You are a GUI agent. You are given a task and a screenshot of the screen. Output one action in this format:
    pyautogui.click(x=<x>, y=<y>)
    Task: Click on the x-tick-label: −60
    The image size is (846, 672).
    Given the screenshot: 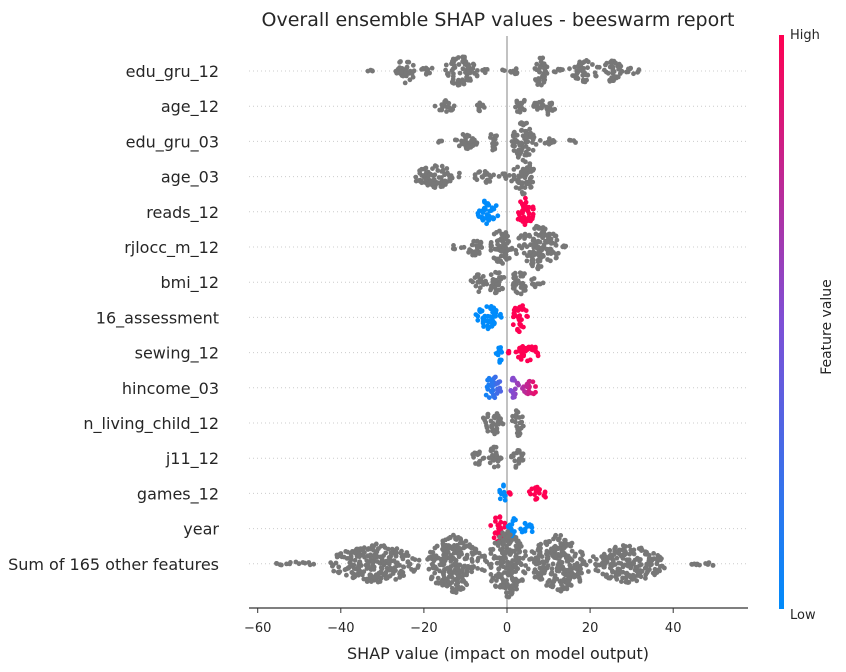 What is the action you would take?
    pyautogui.click(x=257, y=628)
    